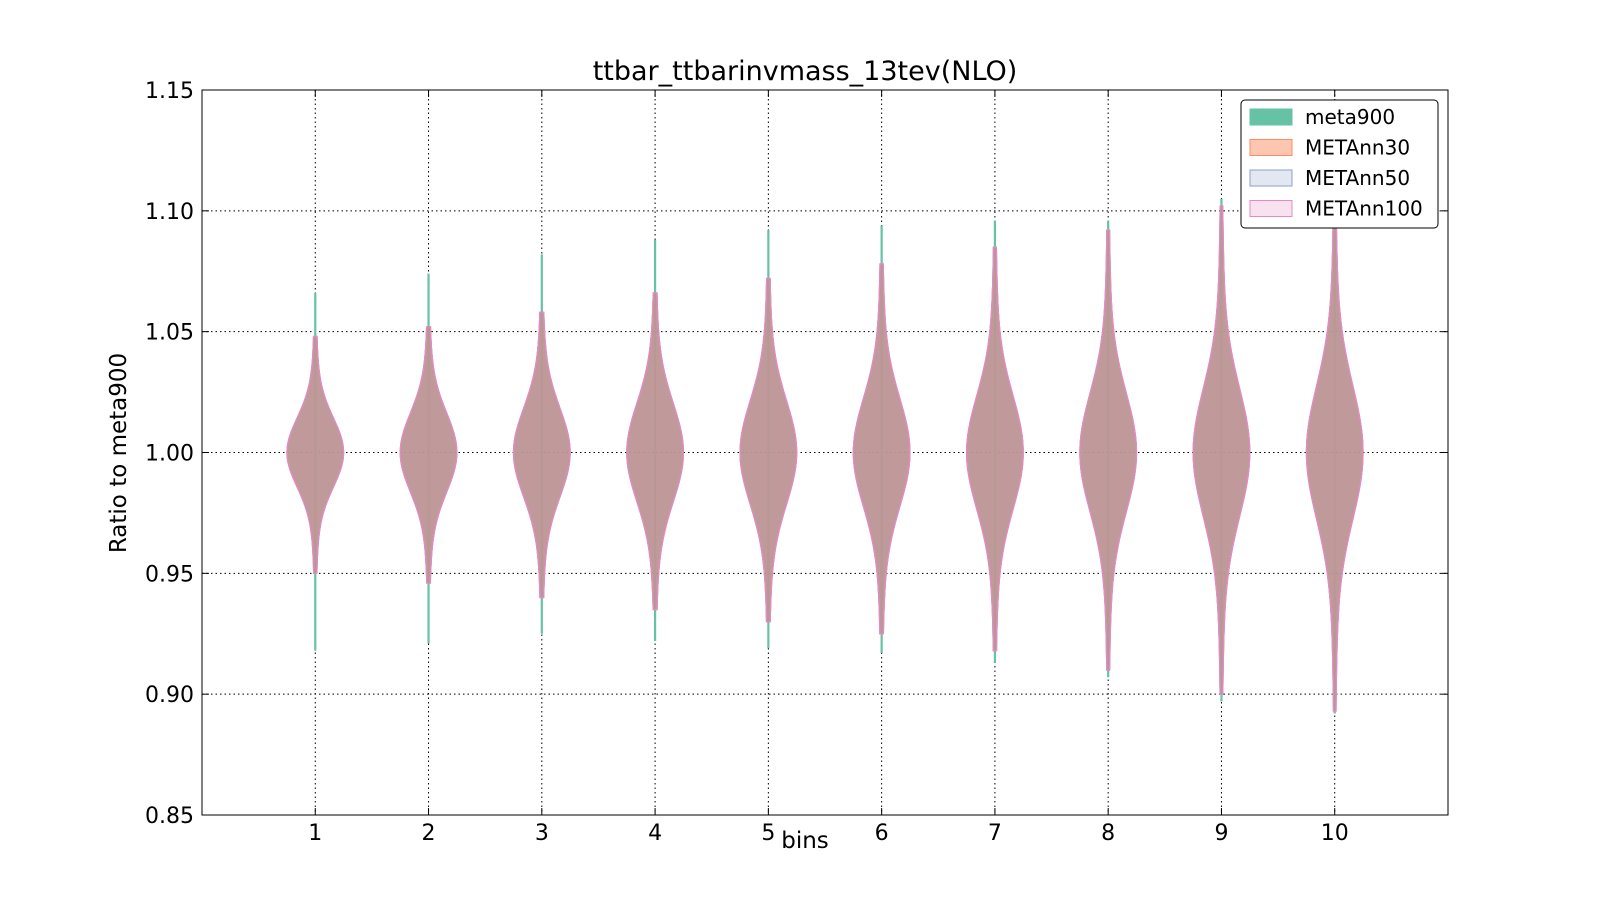 The image size is (1600, 900). Describe the element at coordinates (882, 833) in the screenshot. I see `x-tick-label: 6` at that location.